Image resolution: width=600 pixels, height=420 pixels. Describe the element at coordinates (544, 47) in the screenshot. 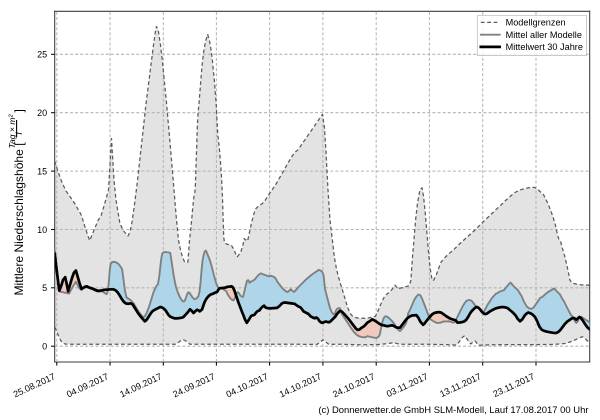

I see `svg-text: Mittelwert 30 Jahre` at that location.